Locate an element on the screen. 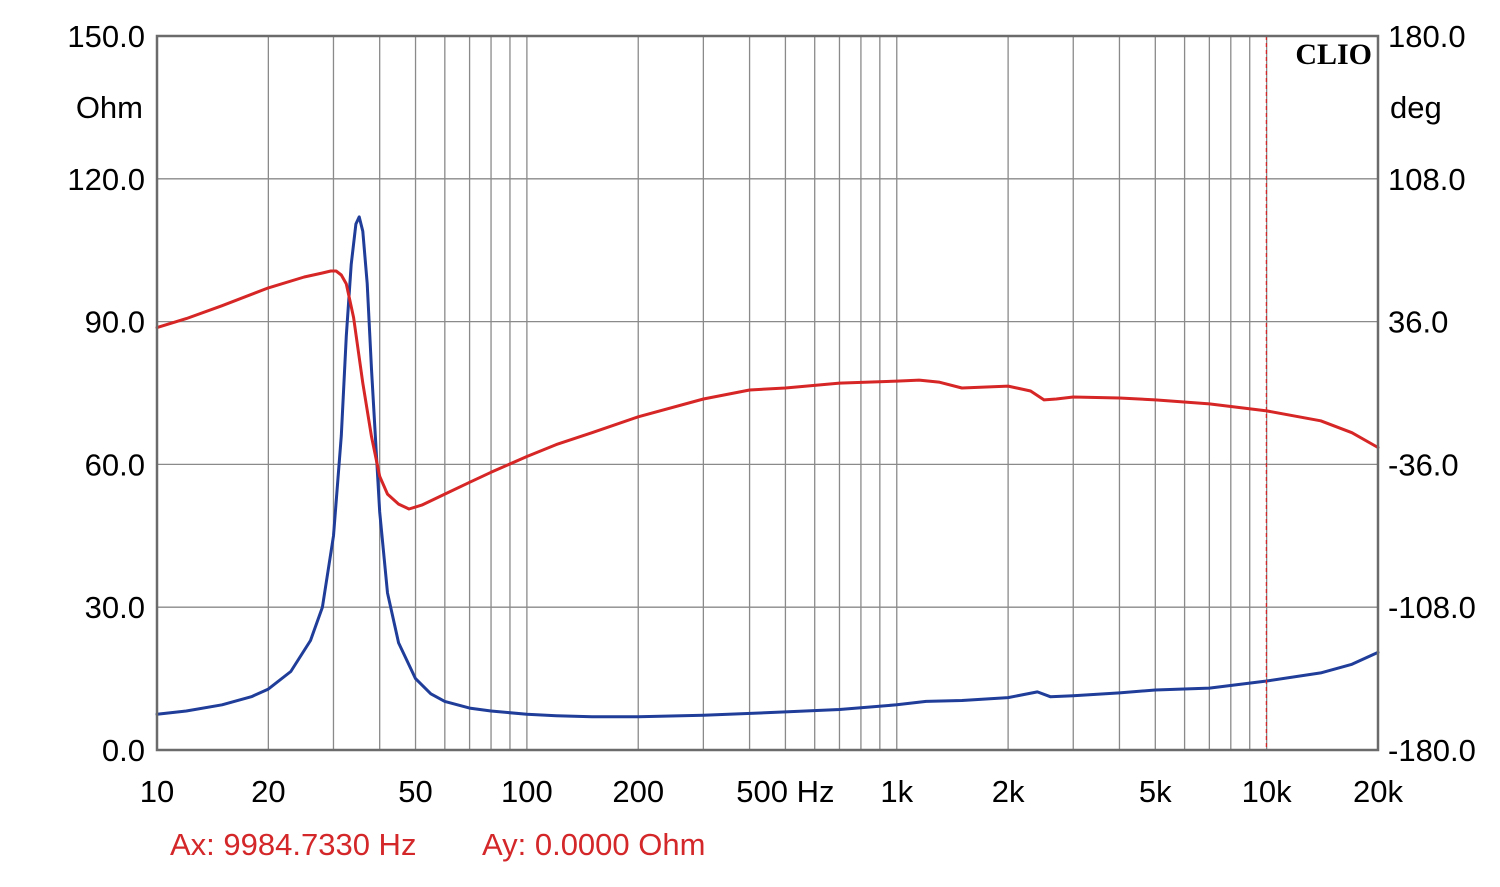 Image resolution: width=1500 pixels, height=887 pixels. x-tick-label: 10k is located at coordinates (1267, 791).